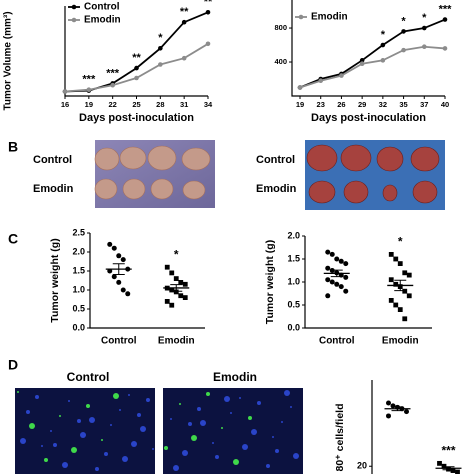 The width and height of the screenshot is (474, 474). Describe the element at coordinates (136, 118) in the screenshot. I see `x-axis-label: Days post-inoculation` at that location.